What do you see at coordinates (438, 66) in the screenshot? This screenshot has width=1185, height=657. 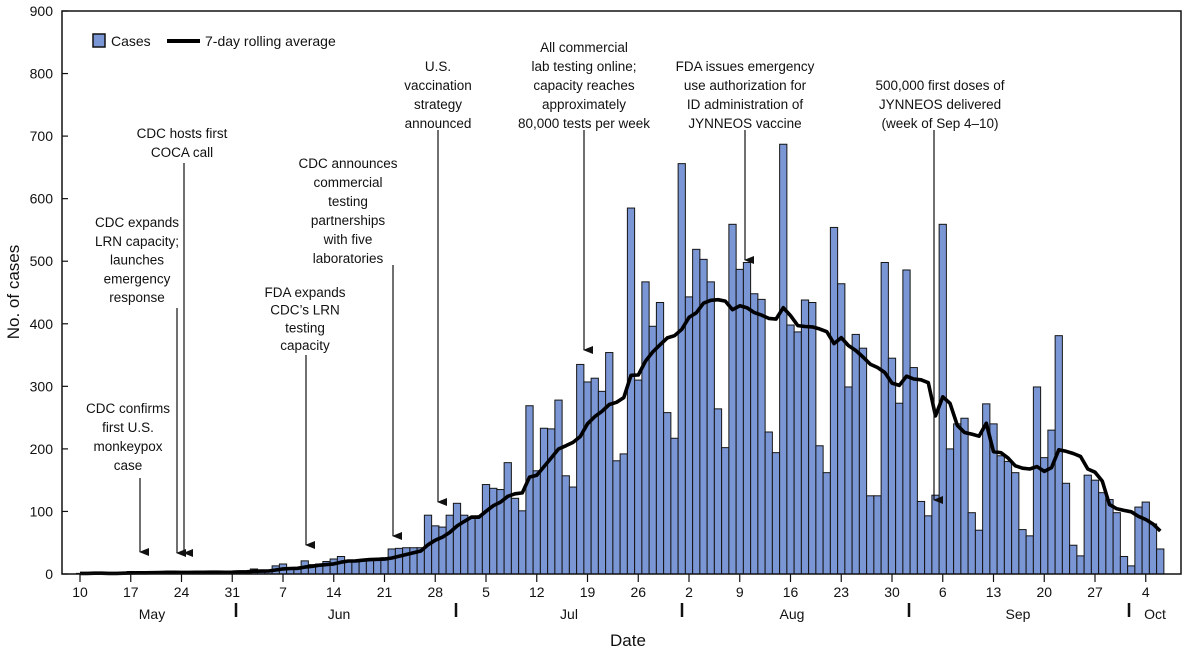 I see `annotation-text: U.S.` at bounding box center [438, 66].